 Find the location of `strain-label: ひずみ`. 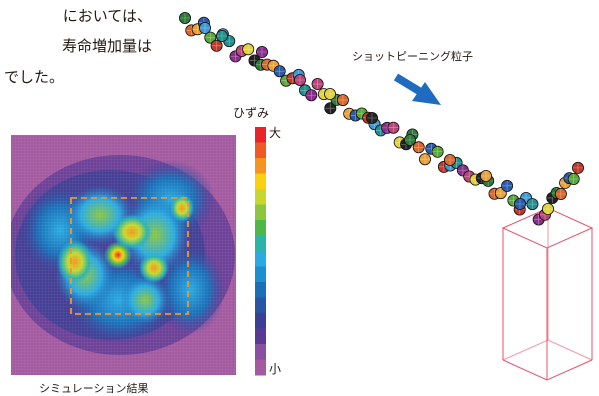

strain-label: ひずみ is located at coordinates (251, 113).